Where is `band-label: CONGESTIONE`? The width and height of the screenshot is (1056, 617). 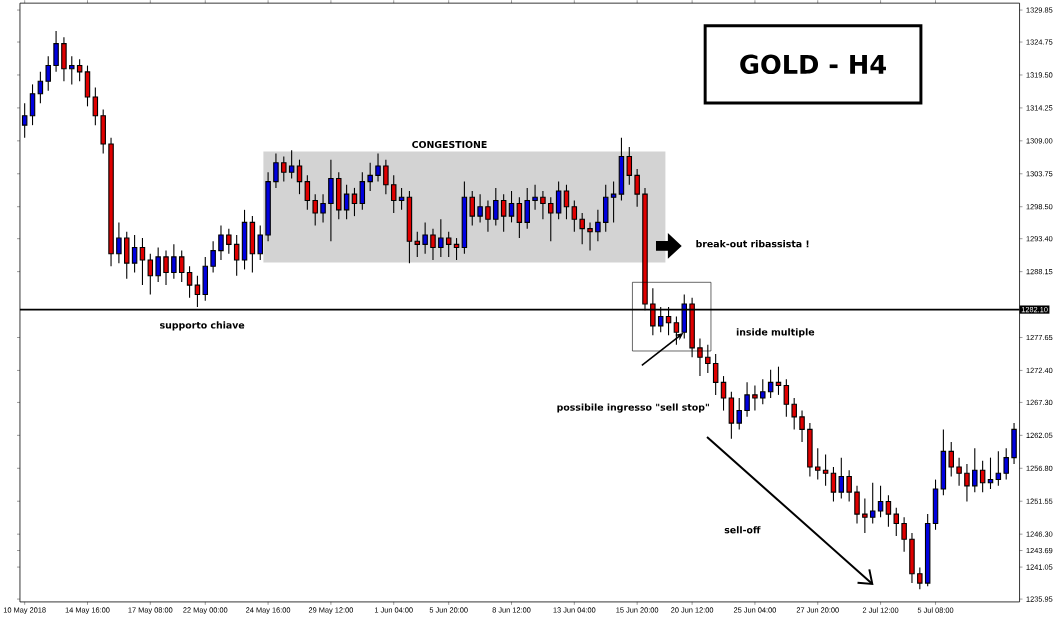
band-label: CONGESTIONE is located at coordinates (449, 144).